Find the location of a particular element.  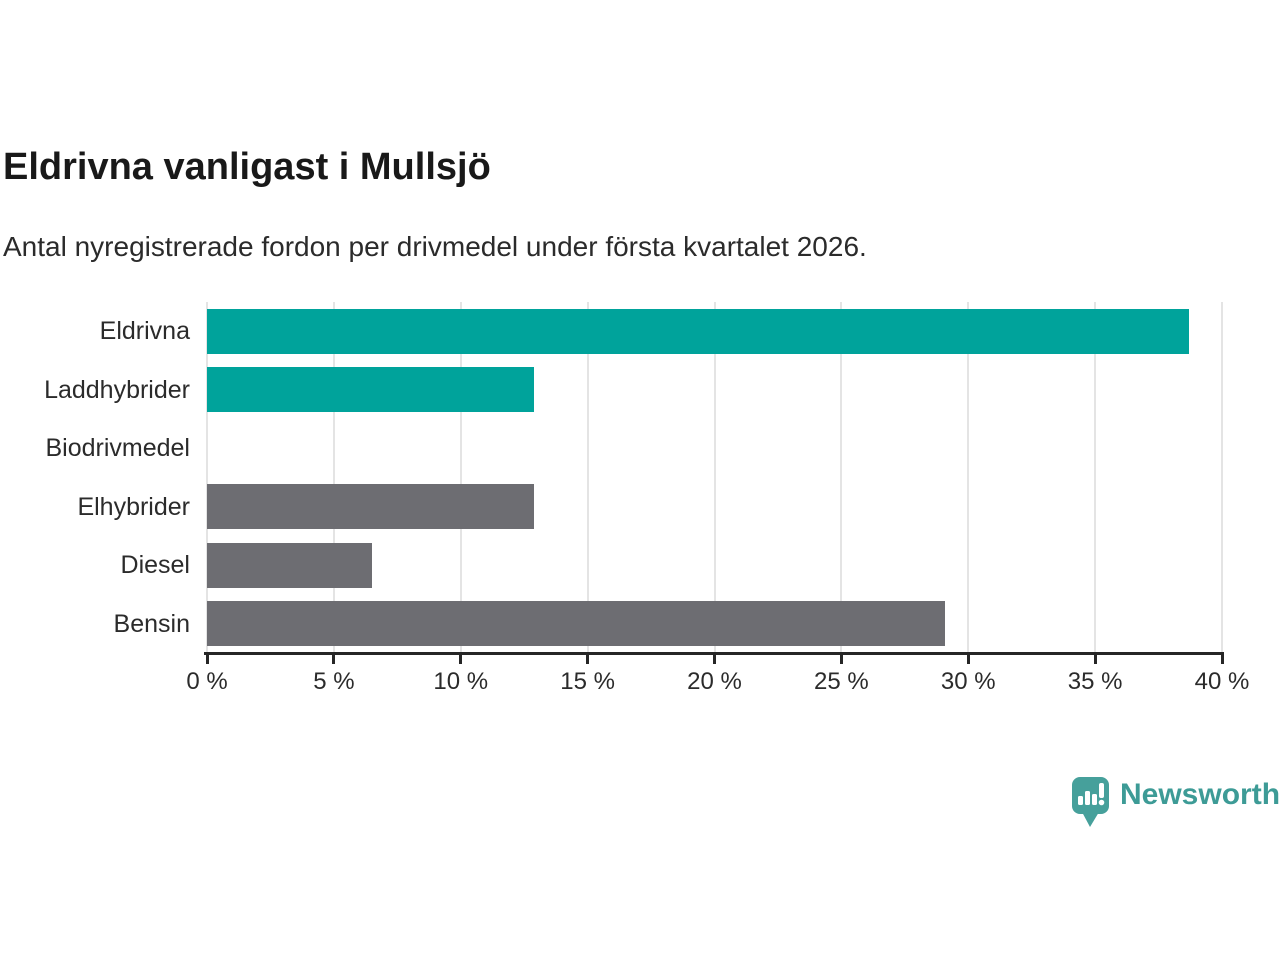

newsworthy-logo: Newsworthy is located at coordinates (1175, 802).